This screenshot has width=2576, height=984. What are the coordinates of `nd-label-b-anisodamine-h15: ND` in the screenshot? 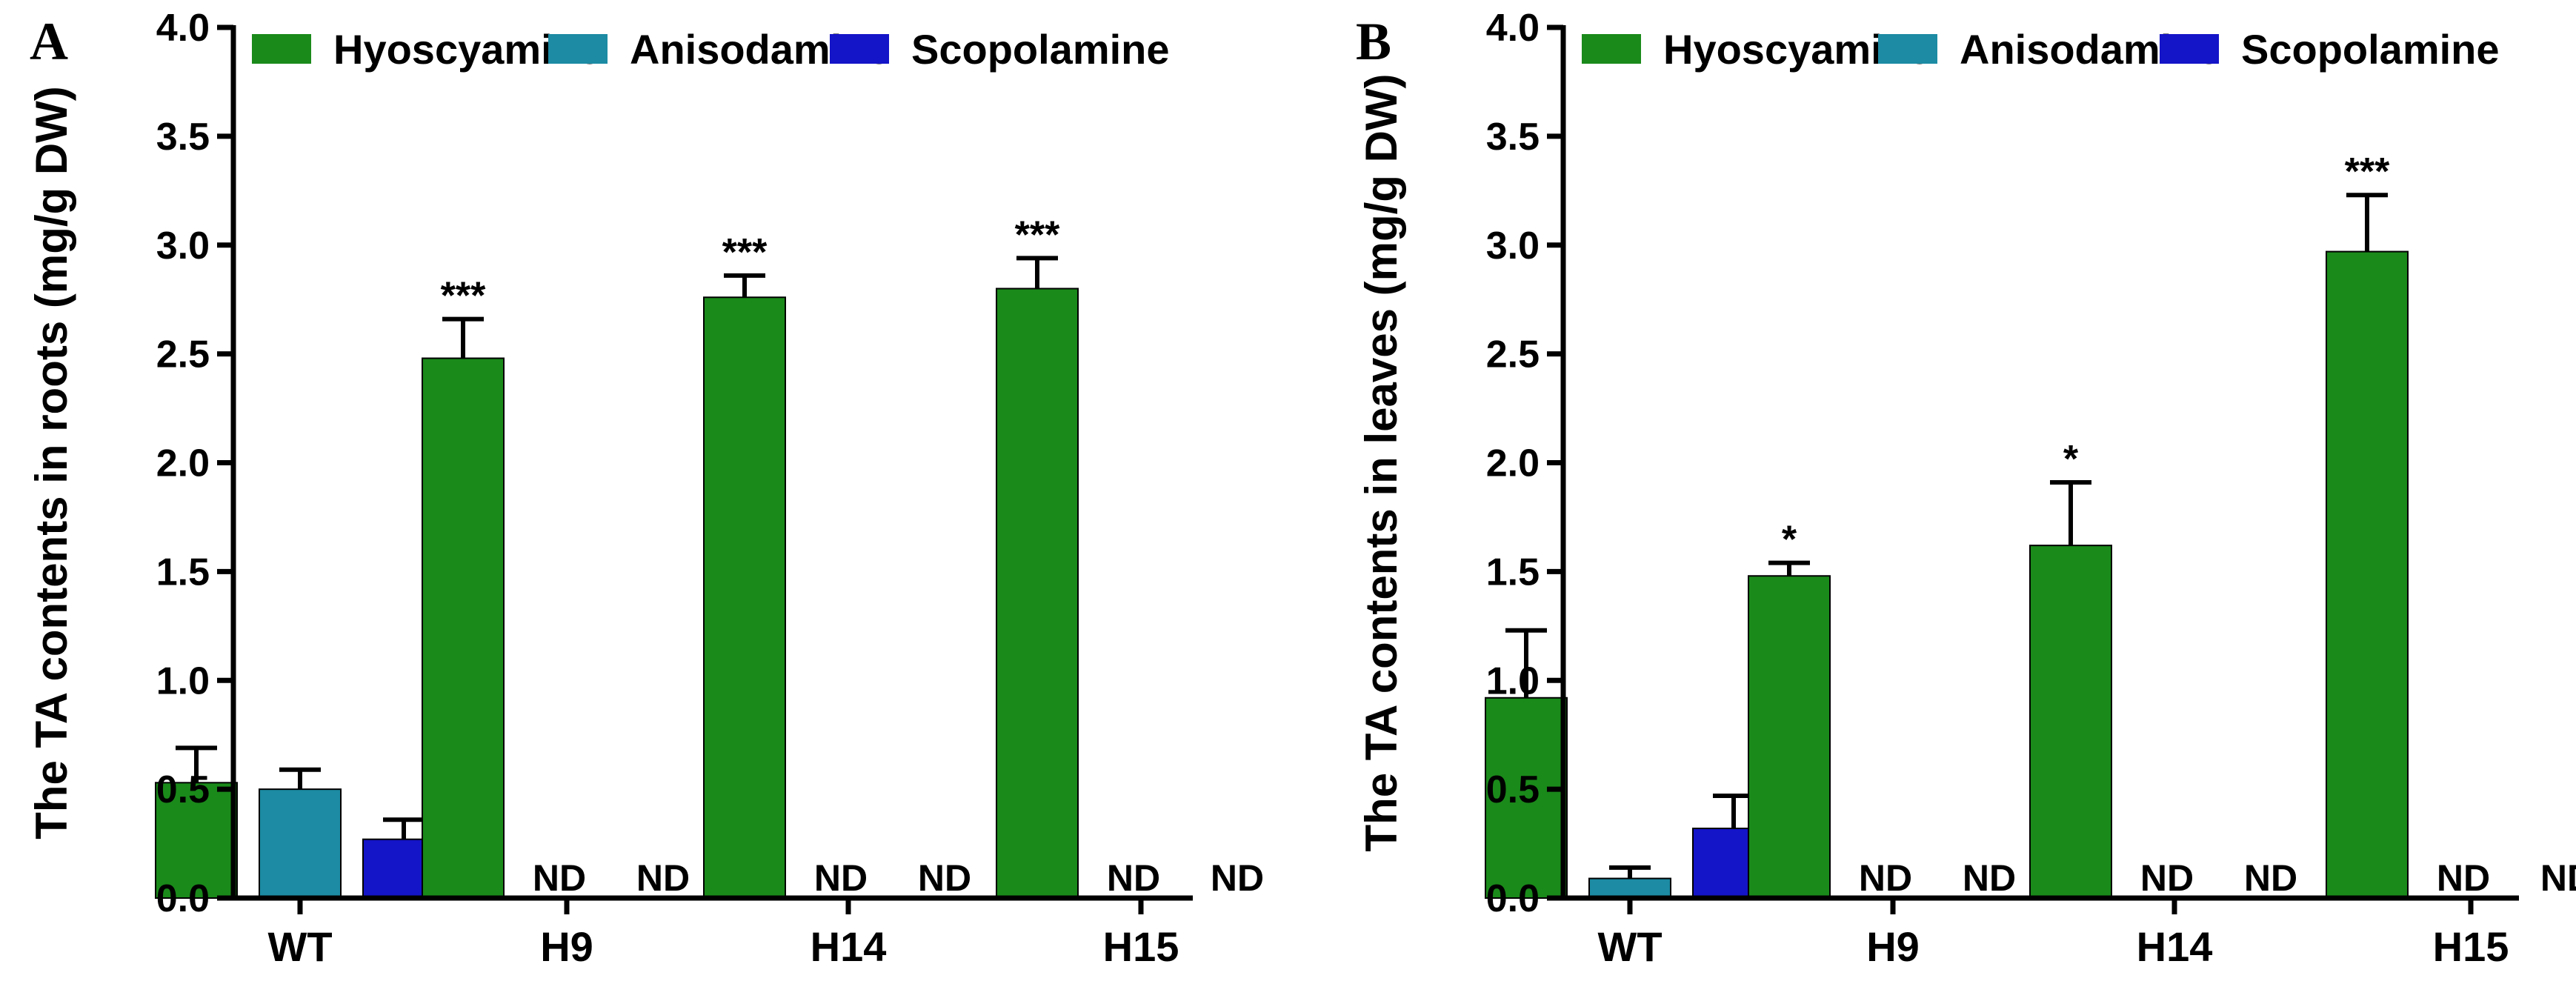 It's located at (2463, 878).